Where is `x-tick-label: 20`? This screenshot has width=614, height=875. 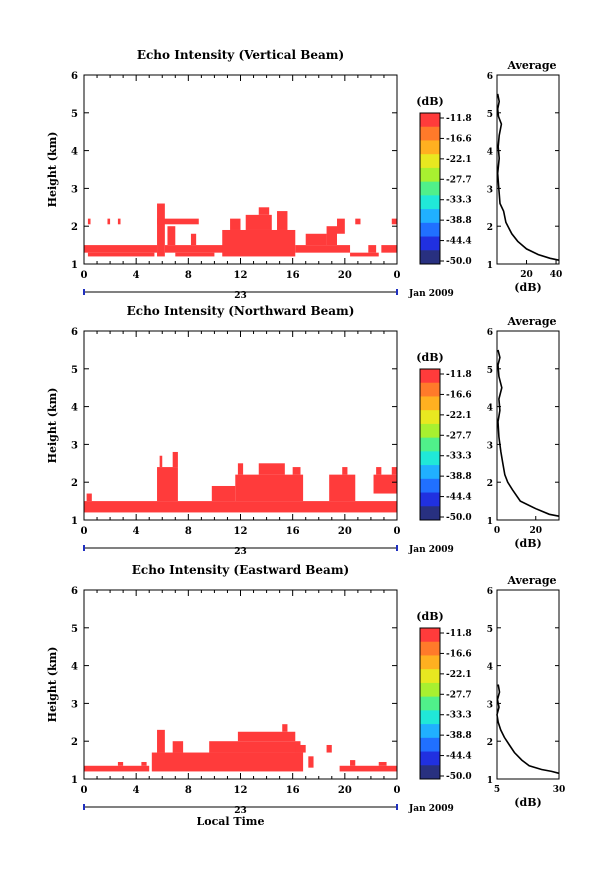
x-tick-label: 20 is located at coordinates (345, 275).